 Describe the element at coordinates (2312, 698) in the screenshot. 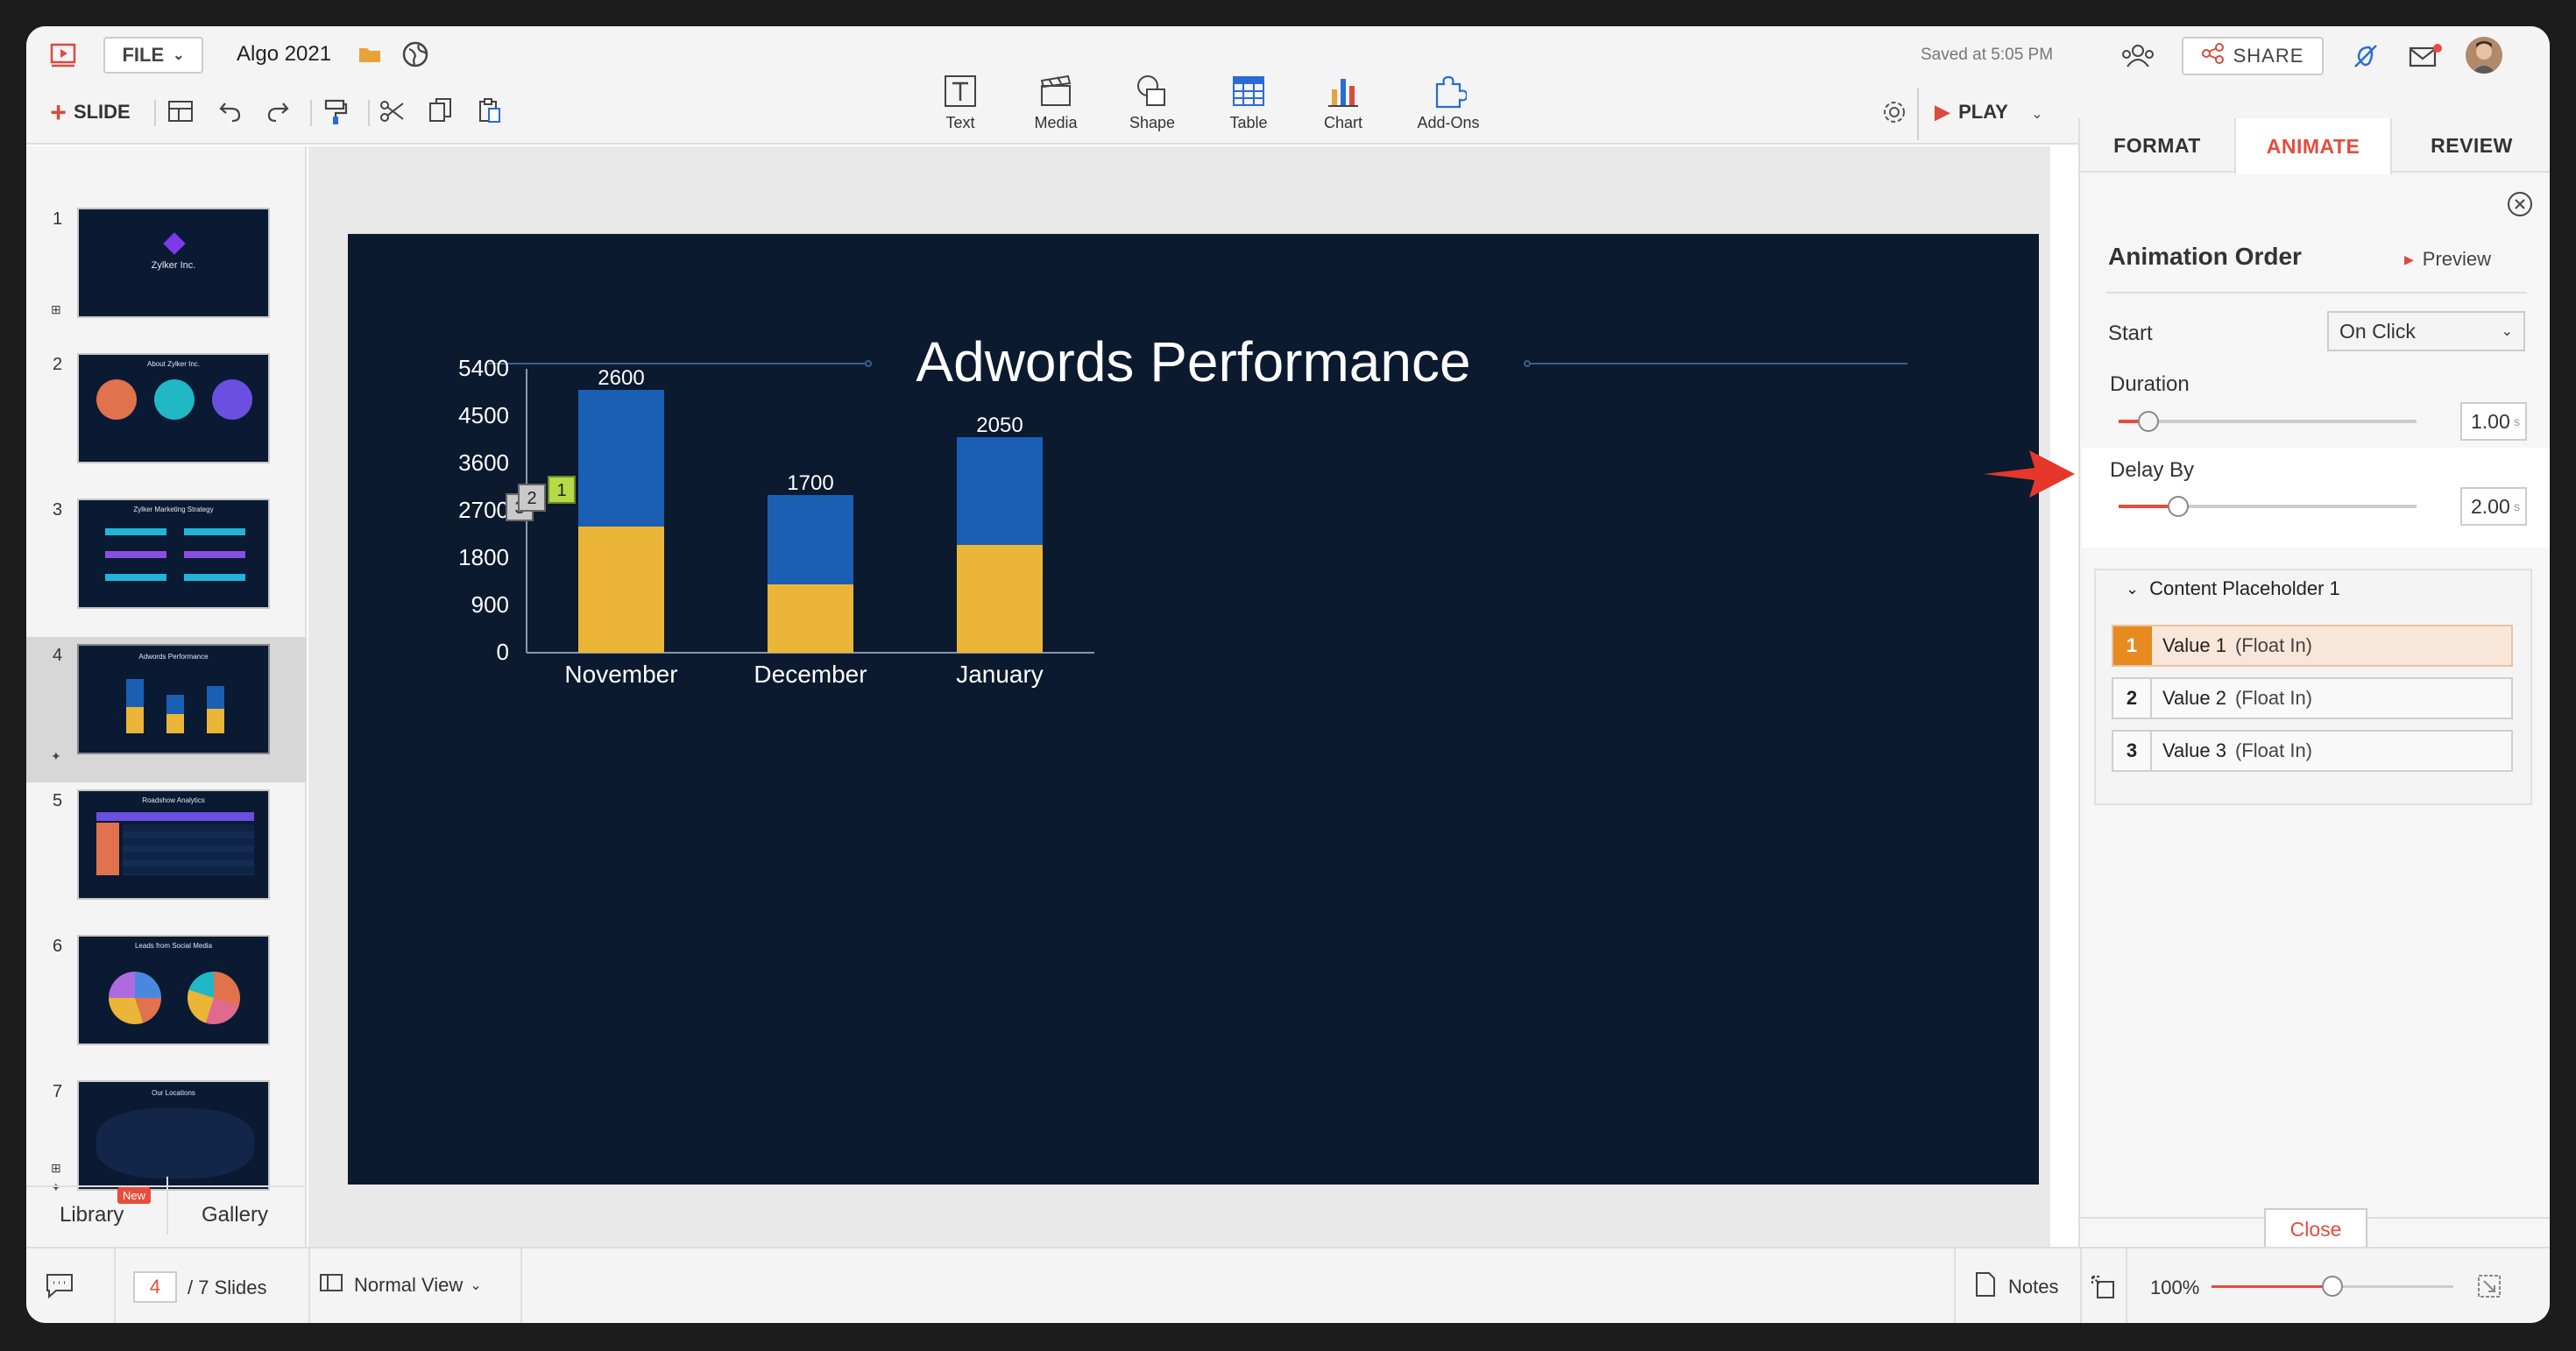

I see `animation-item: 2 Value 2 (Float In)` at that location.